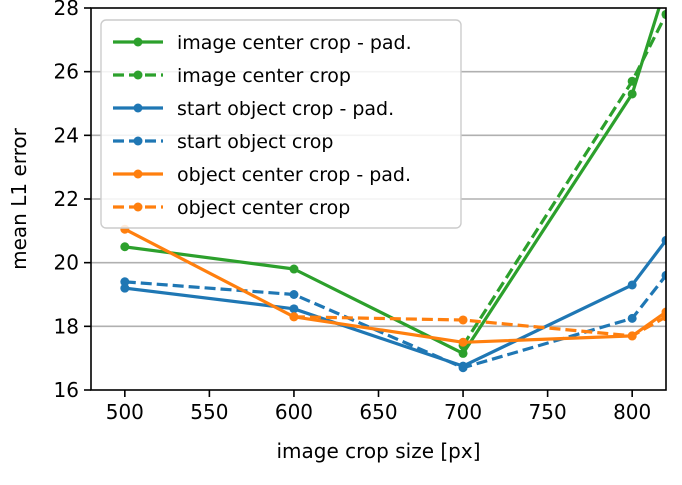 The height and width of the screenshot is (485, 682). I want to click on legend-item: object center crop, so click(231, 208).